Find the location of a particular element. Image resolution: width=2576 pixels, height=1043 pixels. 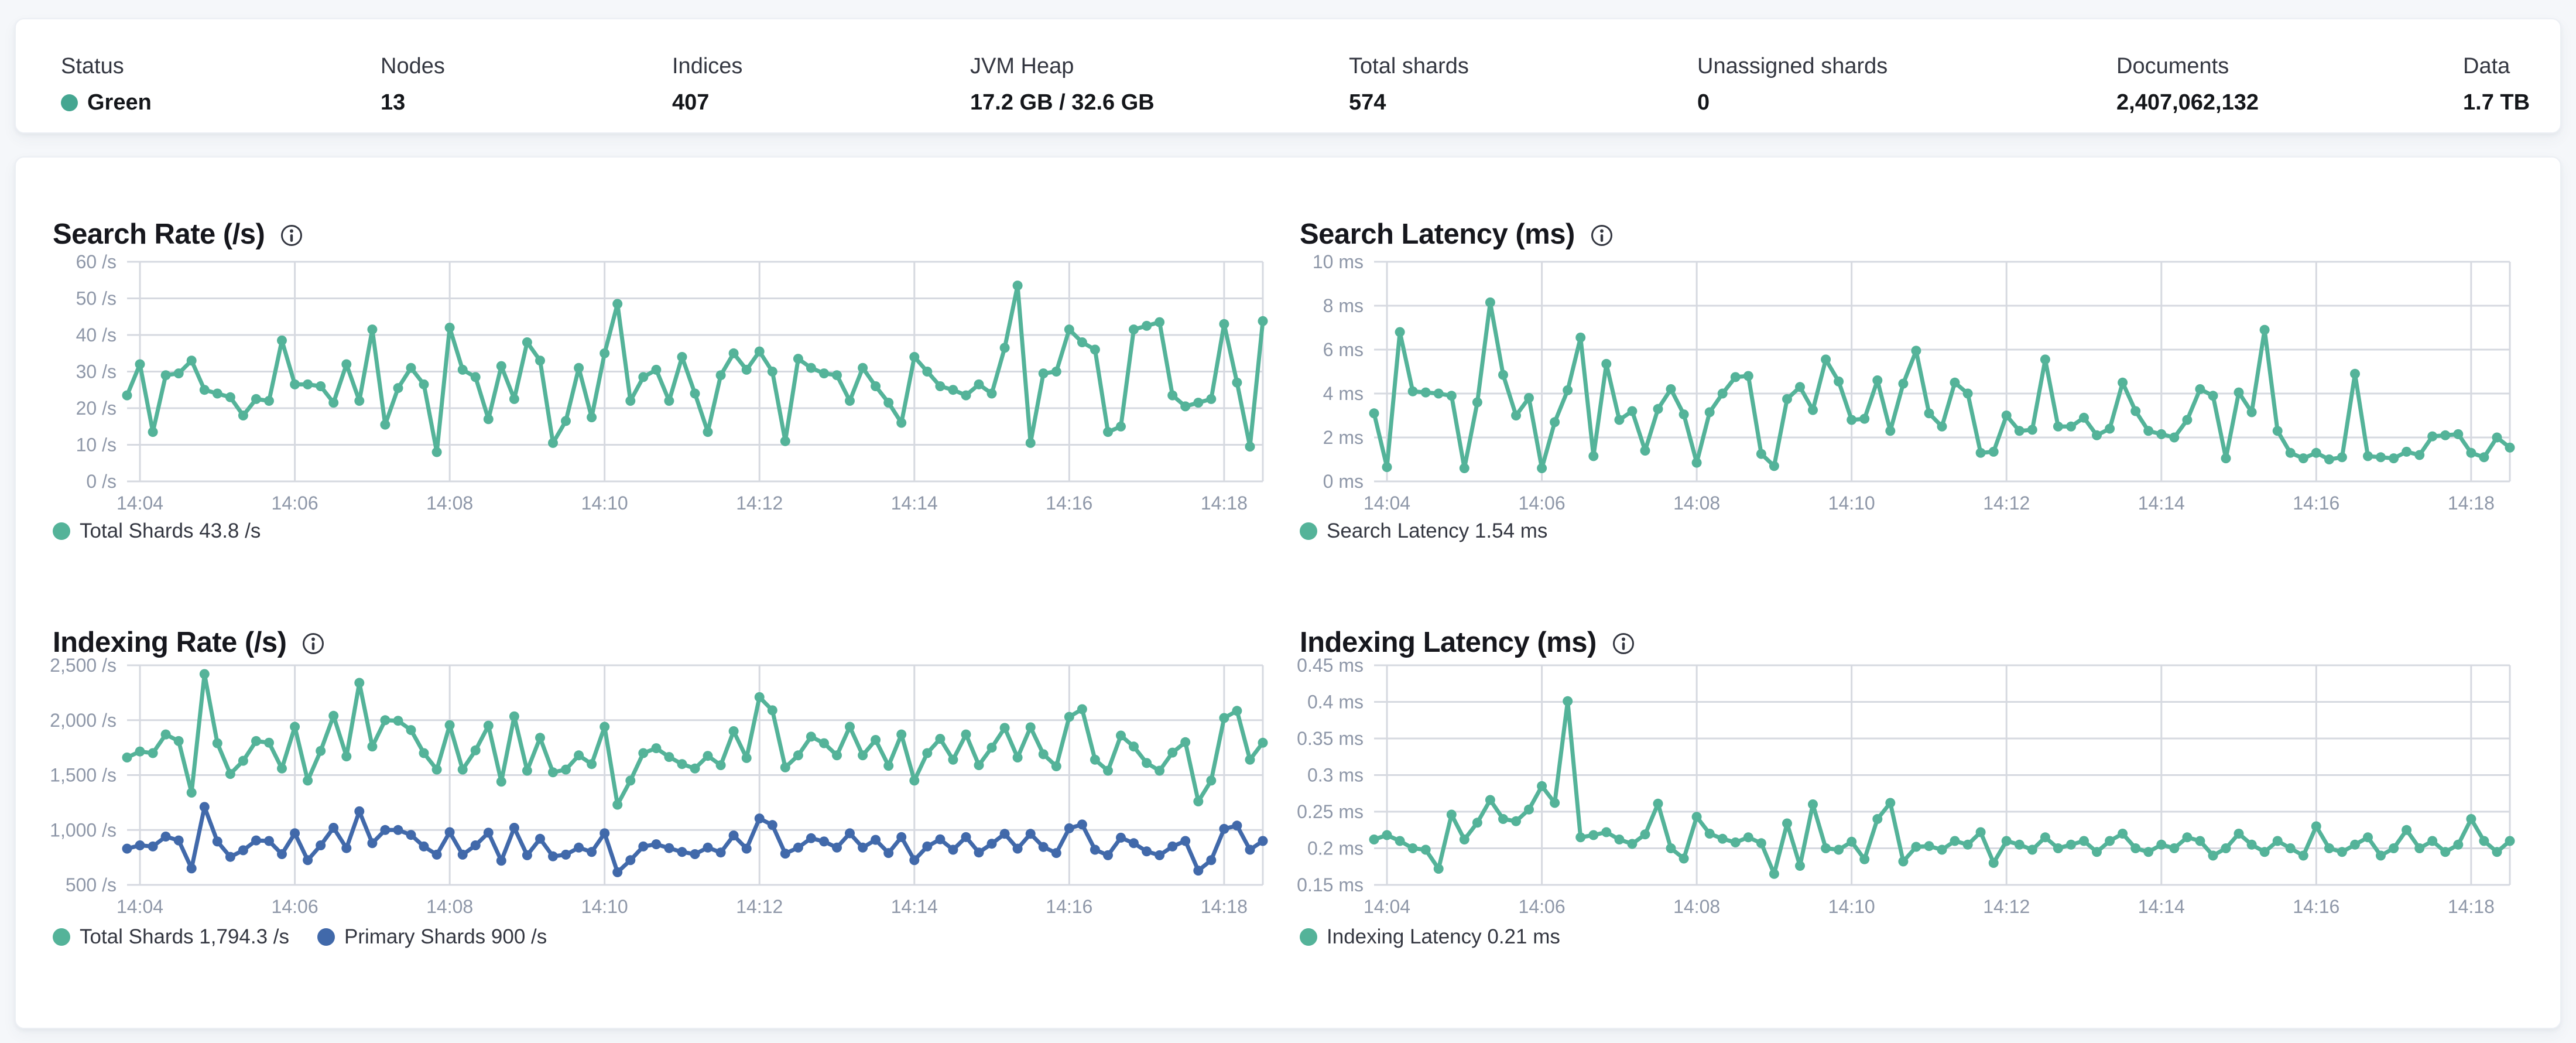

series-line-total-shards is located at coordinates (695, 739).